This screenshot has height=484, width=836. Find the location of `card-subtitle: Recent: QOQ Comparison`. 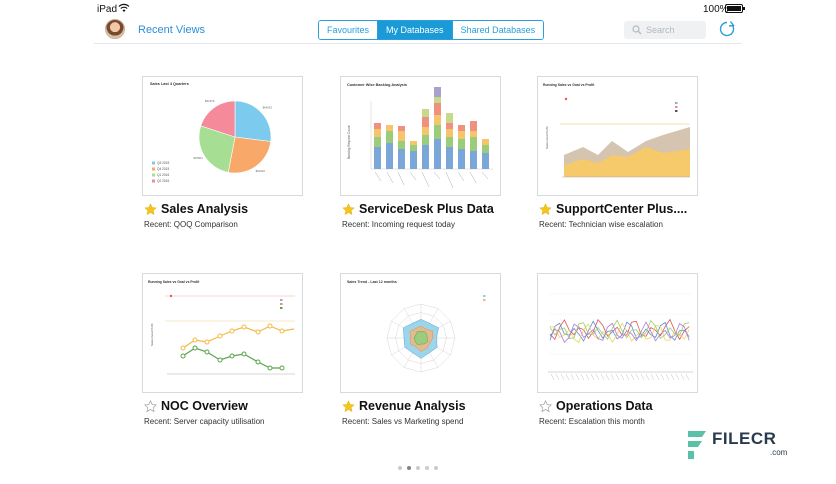

card-subtitle: Recent: QOQ Comparison is located at coordinates (191, 224).